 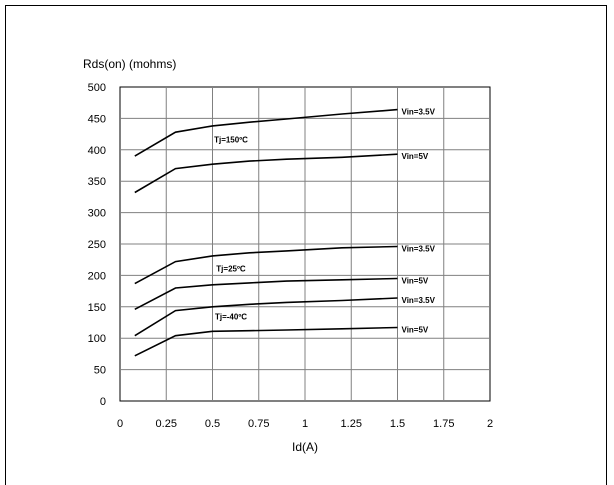 What do you see at coordinates (231, 139) in the screenshot?
I see `temperature-annotation-1: Tj=150ºC` at bounding box center [231, 139].